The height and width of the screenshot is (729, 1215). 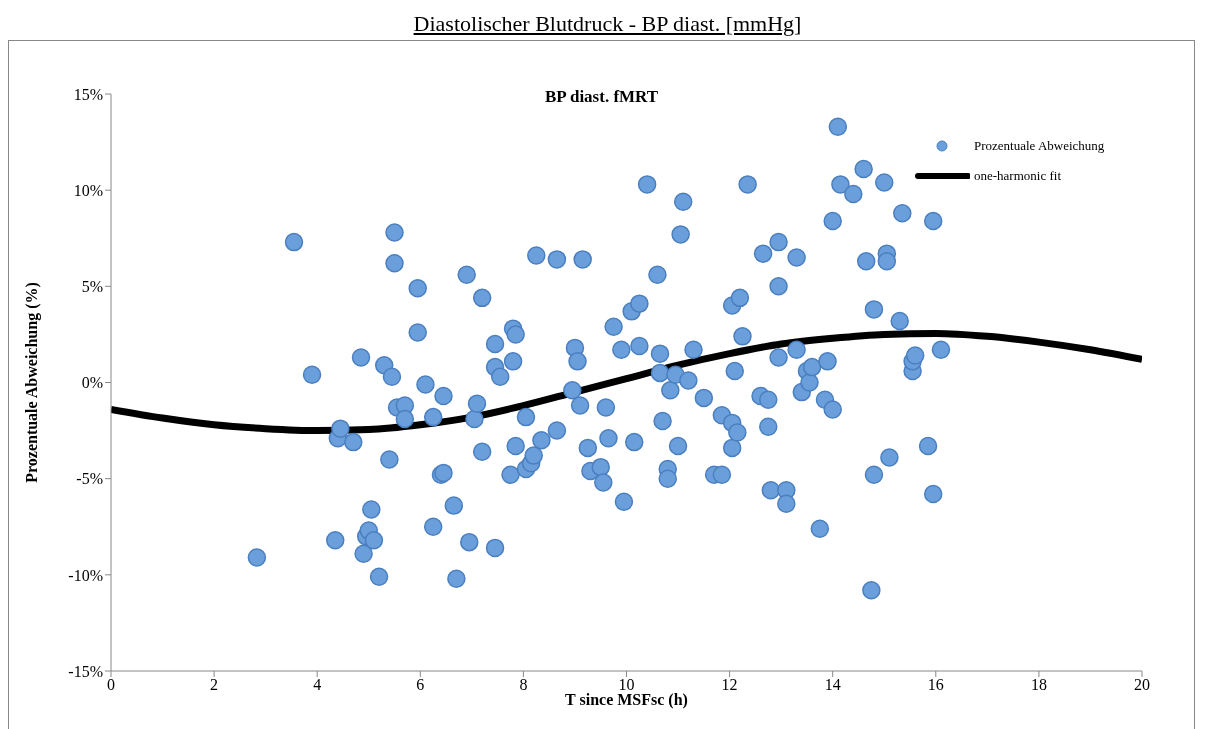 What do you see at coordinates (1038, 685) in the screenshot?
I see `x-tick-label: 18` at bounding box center [1038, 685].